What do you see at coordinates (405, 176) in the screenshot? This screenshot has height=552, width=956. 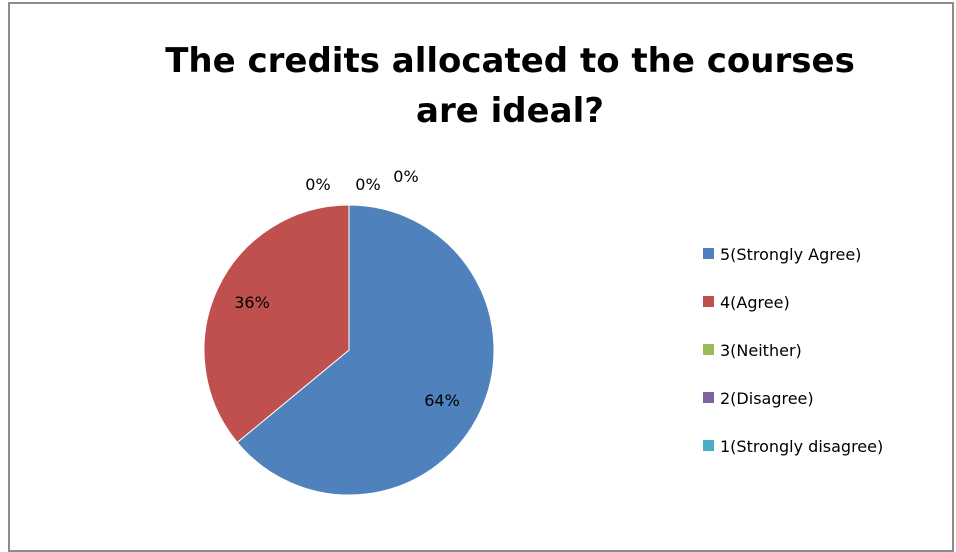 I see `slice-label-3: 0%` at bounding box center [405, 176].